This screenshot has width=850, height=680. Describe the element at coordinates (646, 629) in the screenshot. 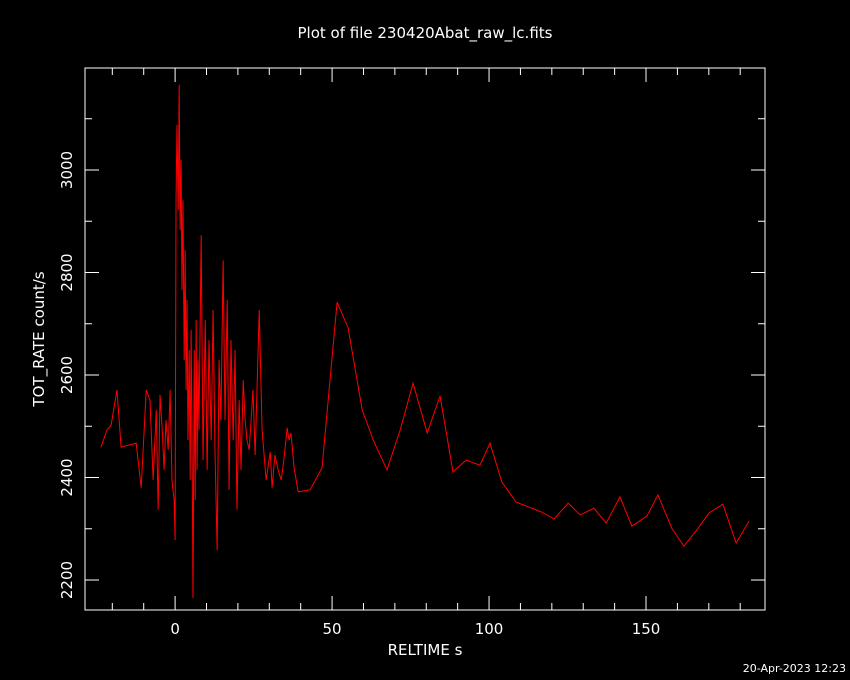

I see `x-tick-label: 150` at that location.